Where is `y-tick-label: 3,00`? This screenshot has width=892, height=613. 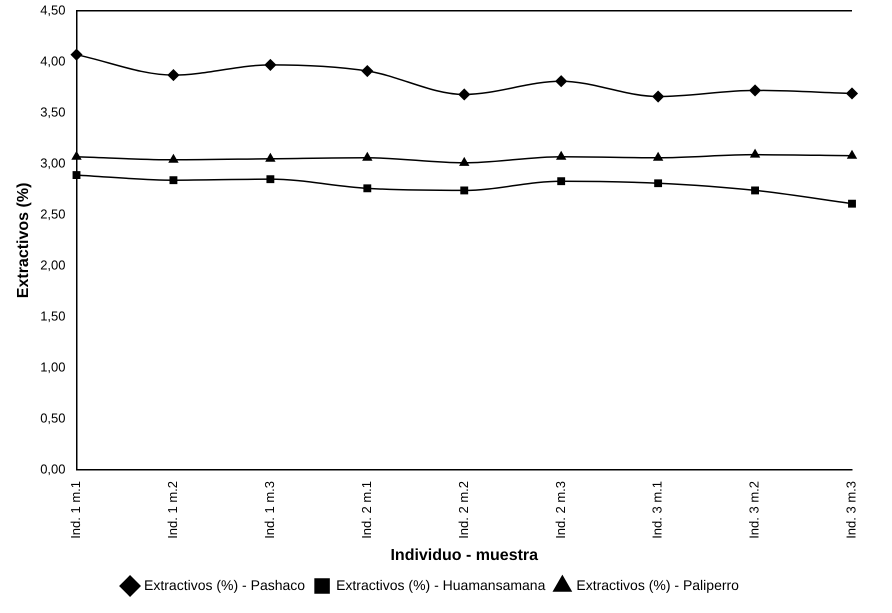
y-tick-label: 3,00 is located at coordinates (53, 162).